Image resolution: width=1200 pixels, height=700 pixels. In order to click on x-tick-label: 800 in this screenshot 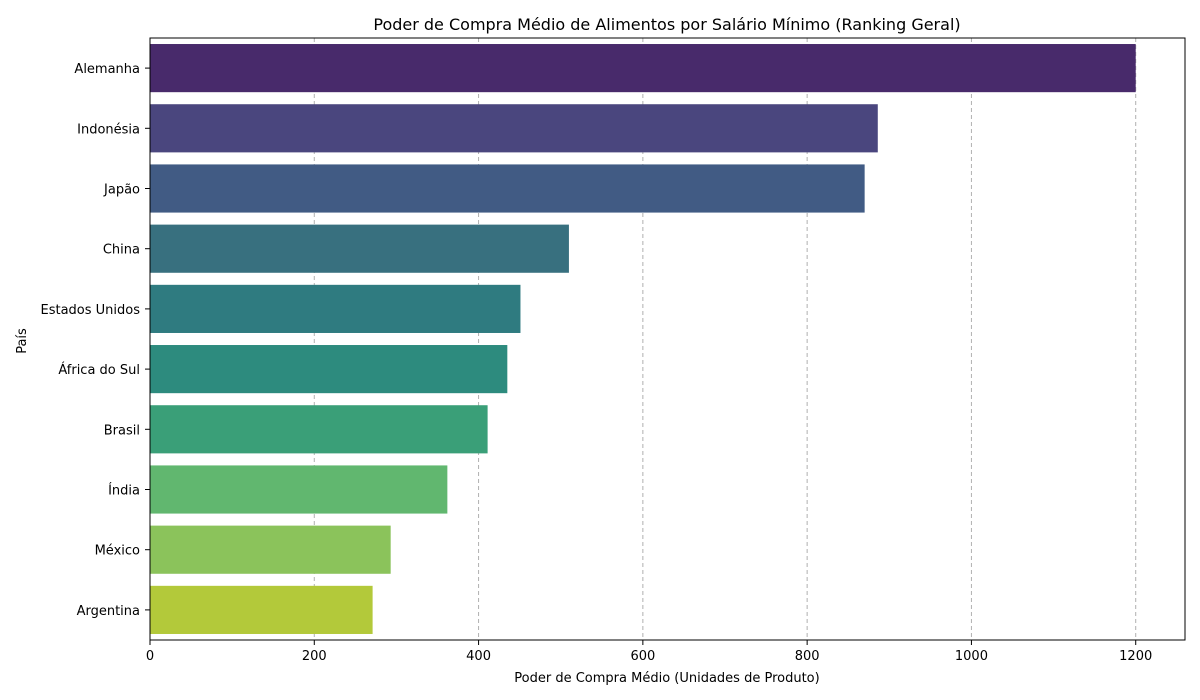, I will do `click(807, 656)`.